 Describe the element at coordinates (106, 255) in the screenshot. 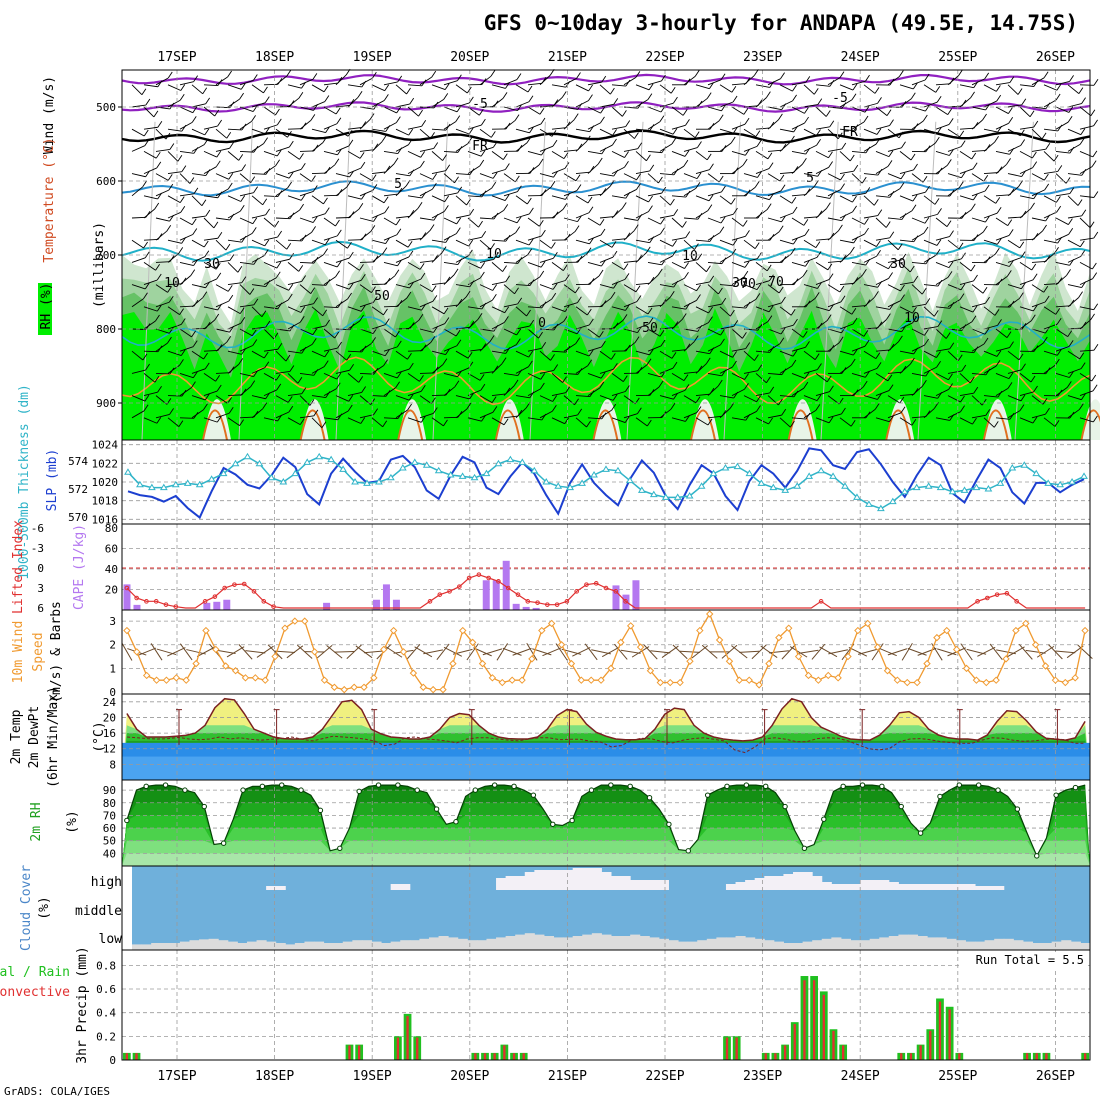

I see `pressure-tick-label: 700` at that location.